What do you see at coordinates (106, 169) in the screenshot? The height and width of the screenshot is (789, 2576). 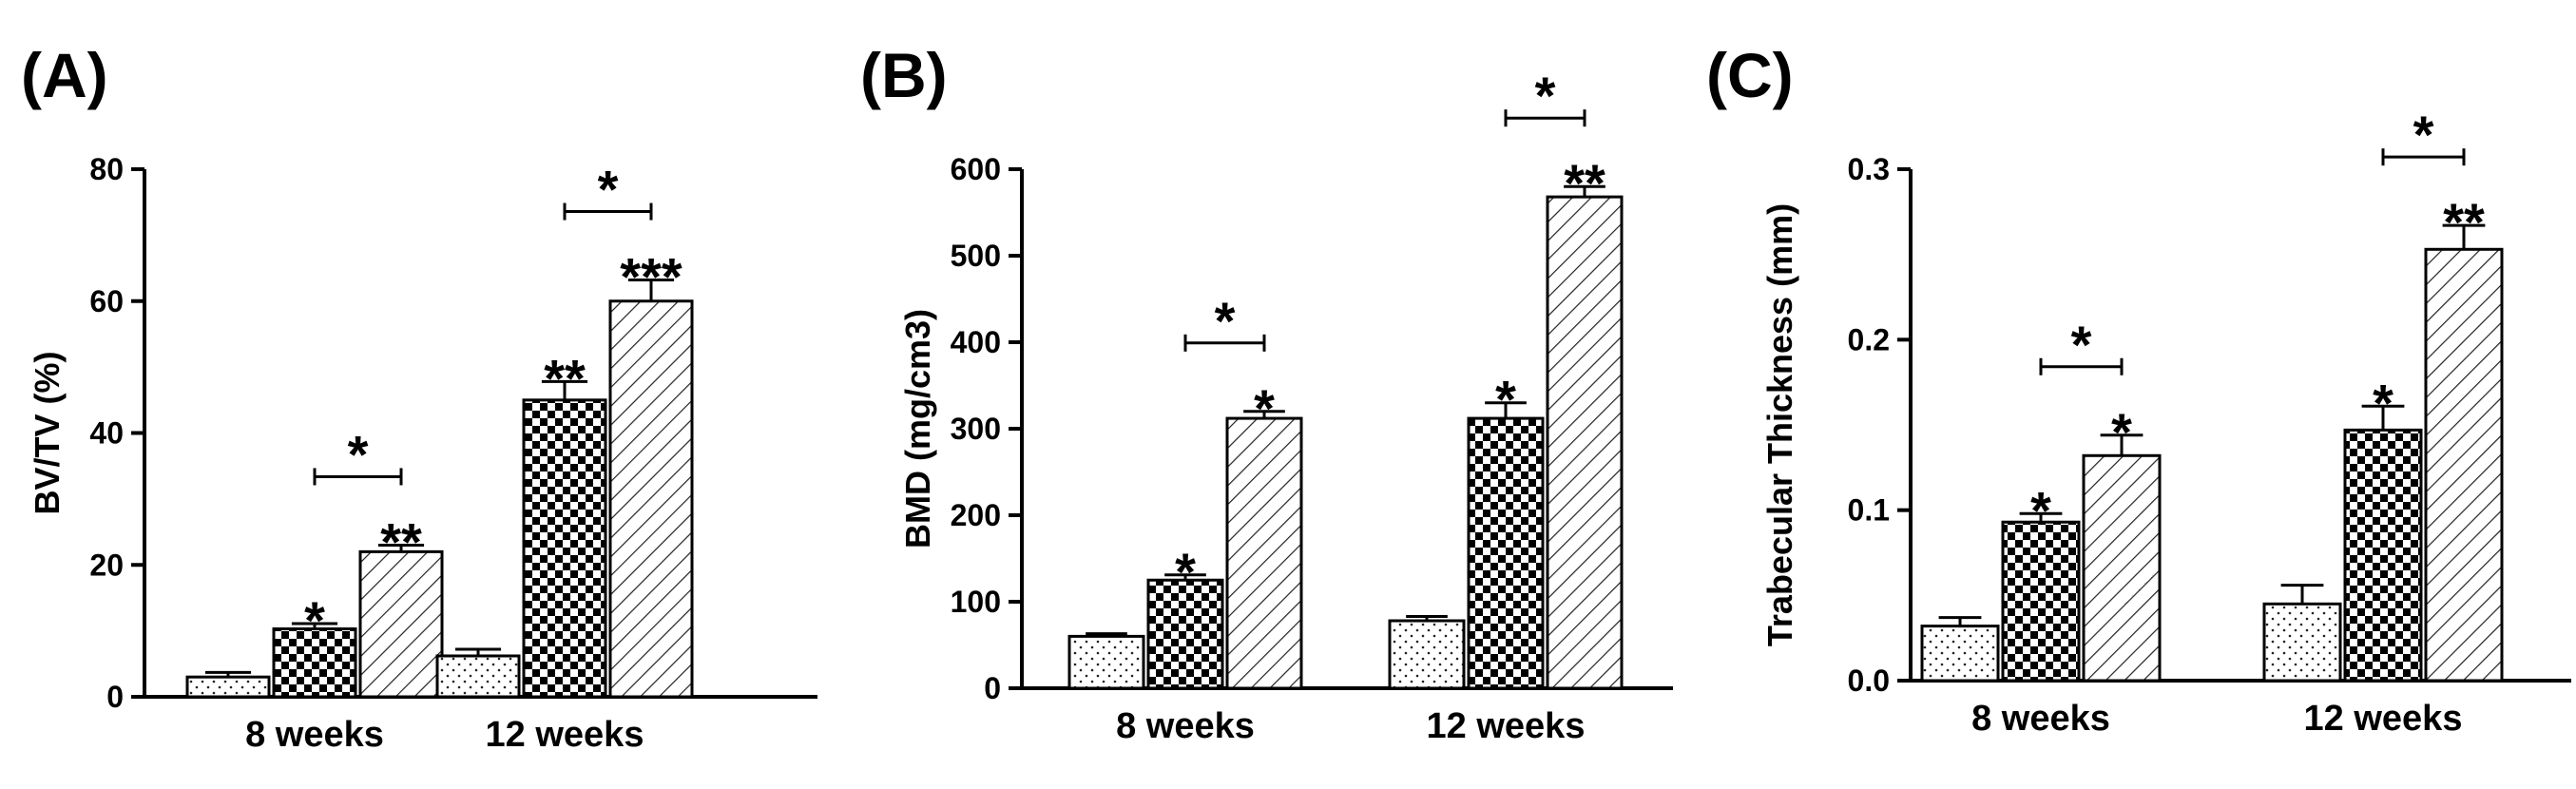 I see `y-tick-label: 80` at bounding box center [106, 169].